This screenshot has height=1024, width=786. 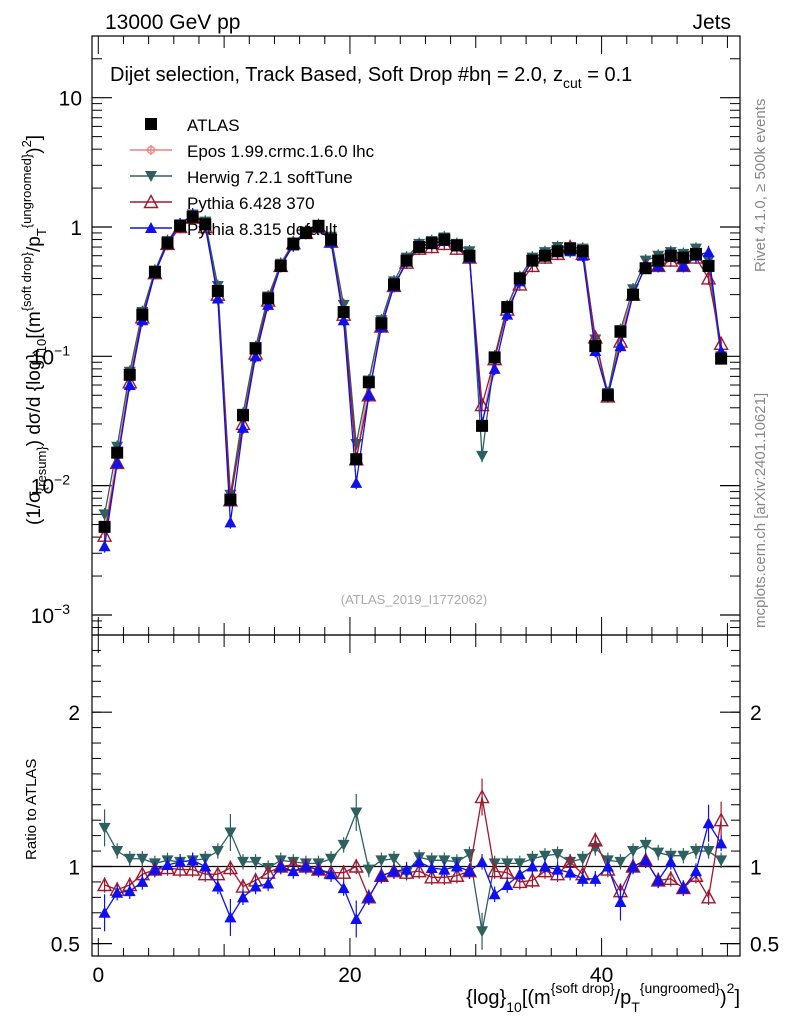 I want to click on ratio-y-tick-label-2: 2, so click(x=74, y=713).